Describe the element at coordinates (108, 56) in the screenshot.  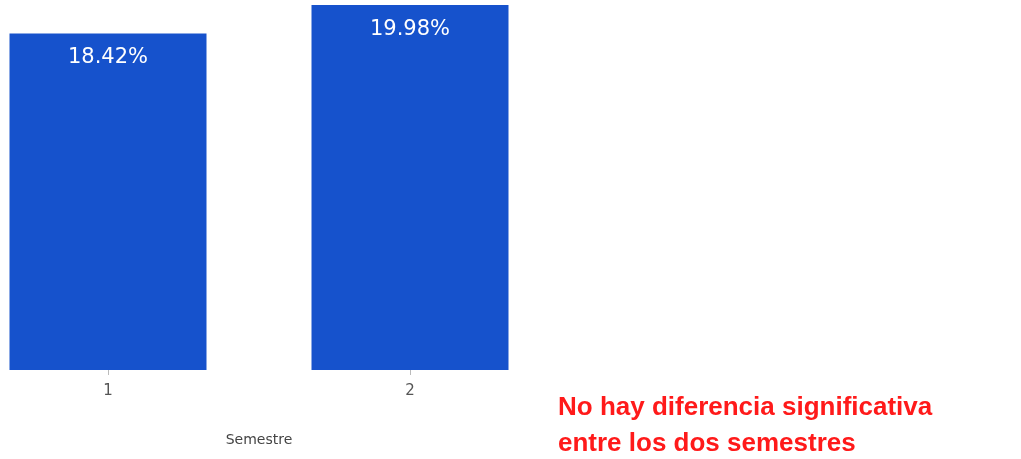
I see `data-label: 18.42%` at that location.